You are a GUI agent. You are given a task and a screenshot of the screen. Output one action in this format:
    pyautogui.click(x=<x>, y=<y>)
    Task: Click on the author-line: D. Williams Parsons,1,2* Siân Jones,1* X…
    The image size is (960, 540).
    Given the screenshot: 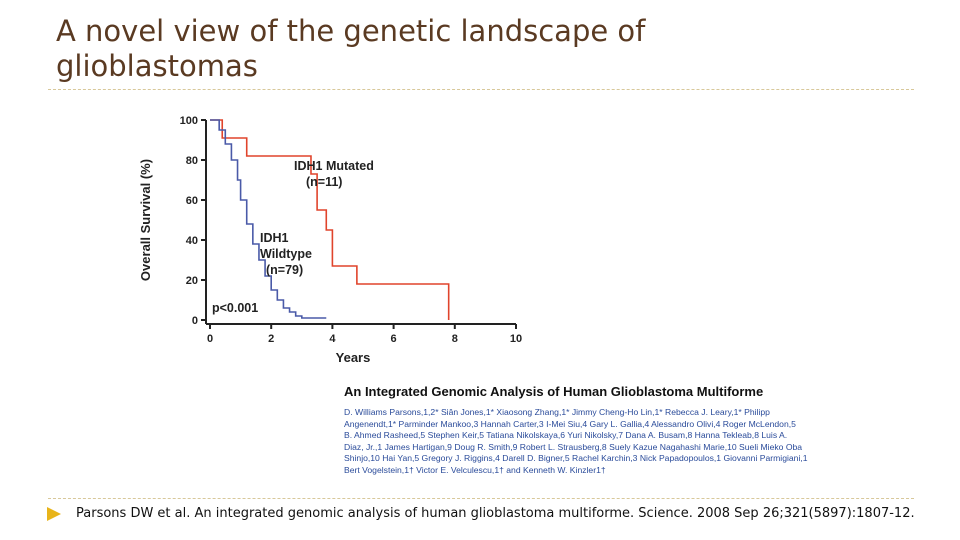 What is the action you would take?
    pyautogui.click(x=557, y=412)
    